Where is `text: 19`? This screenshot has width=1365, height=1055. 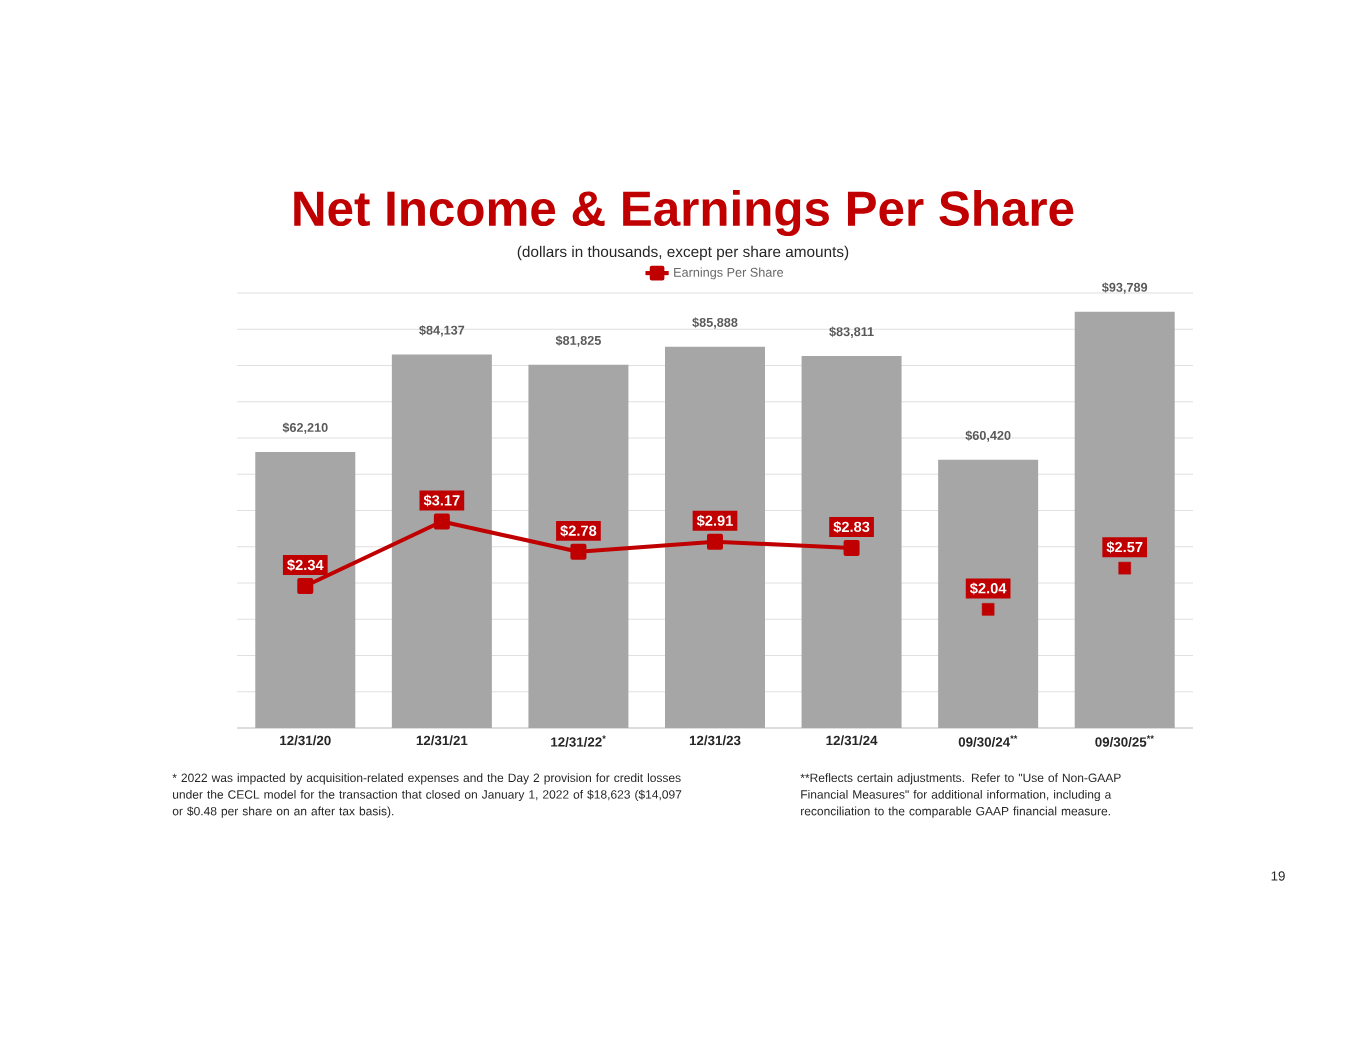 text: 19 is located at coordinates (1278, 876).